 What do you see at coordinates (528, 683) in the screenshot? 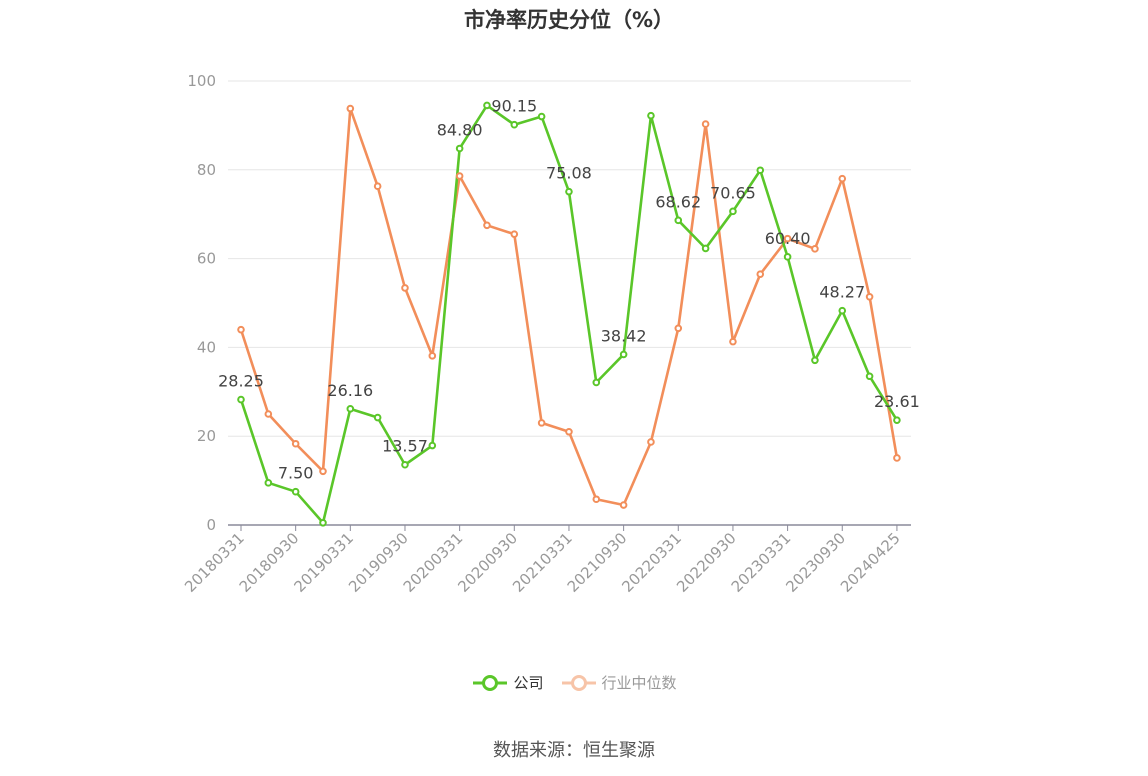
I see `legend-company-label: 公司` at bounding box center [528, 683].